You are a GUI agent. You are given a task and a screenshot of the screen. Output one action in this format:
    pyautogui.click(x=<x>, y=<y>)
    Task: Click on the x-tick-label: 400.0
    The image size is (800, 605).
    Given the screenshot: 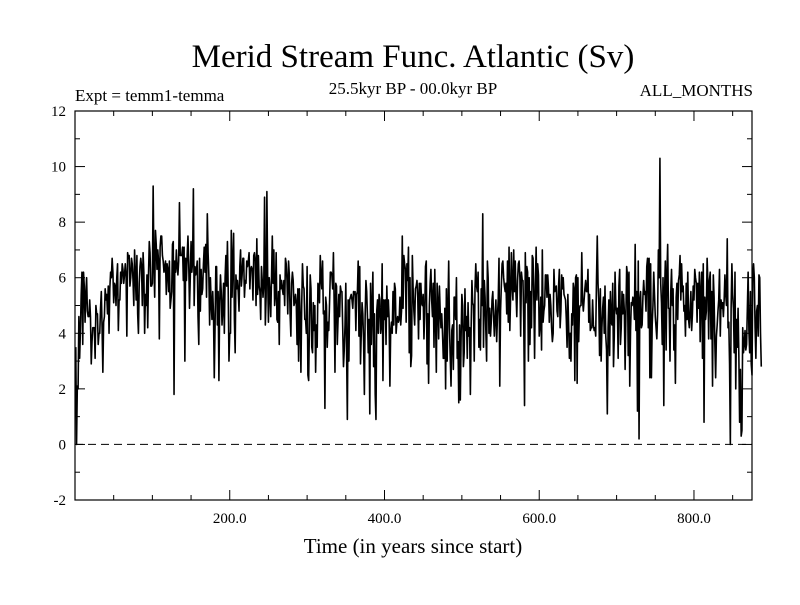 What is the action you would take?
    pyautogui.click(x=385, y=519)
    